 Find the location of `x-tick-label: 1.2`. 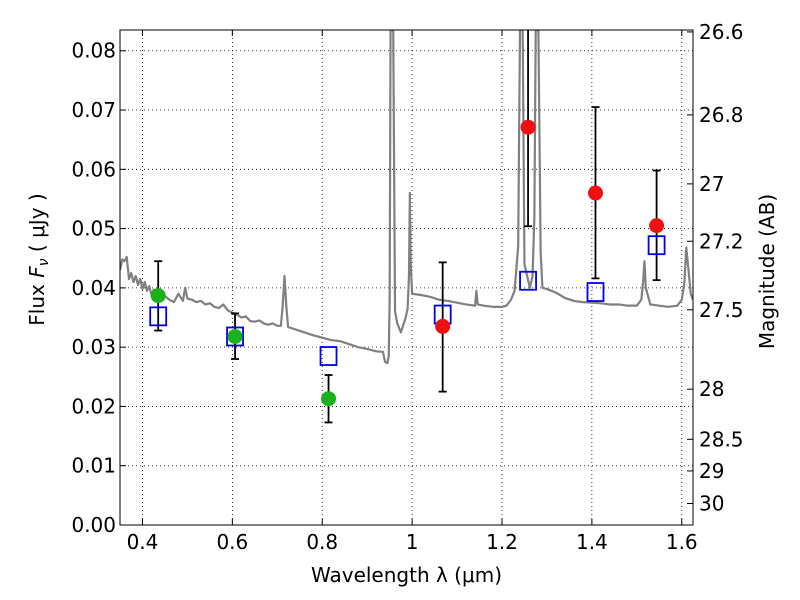

x-tick-label: 1.2 is located at coordinates (502, 542).